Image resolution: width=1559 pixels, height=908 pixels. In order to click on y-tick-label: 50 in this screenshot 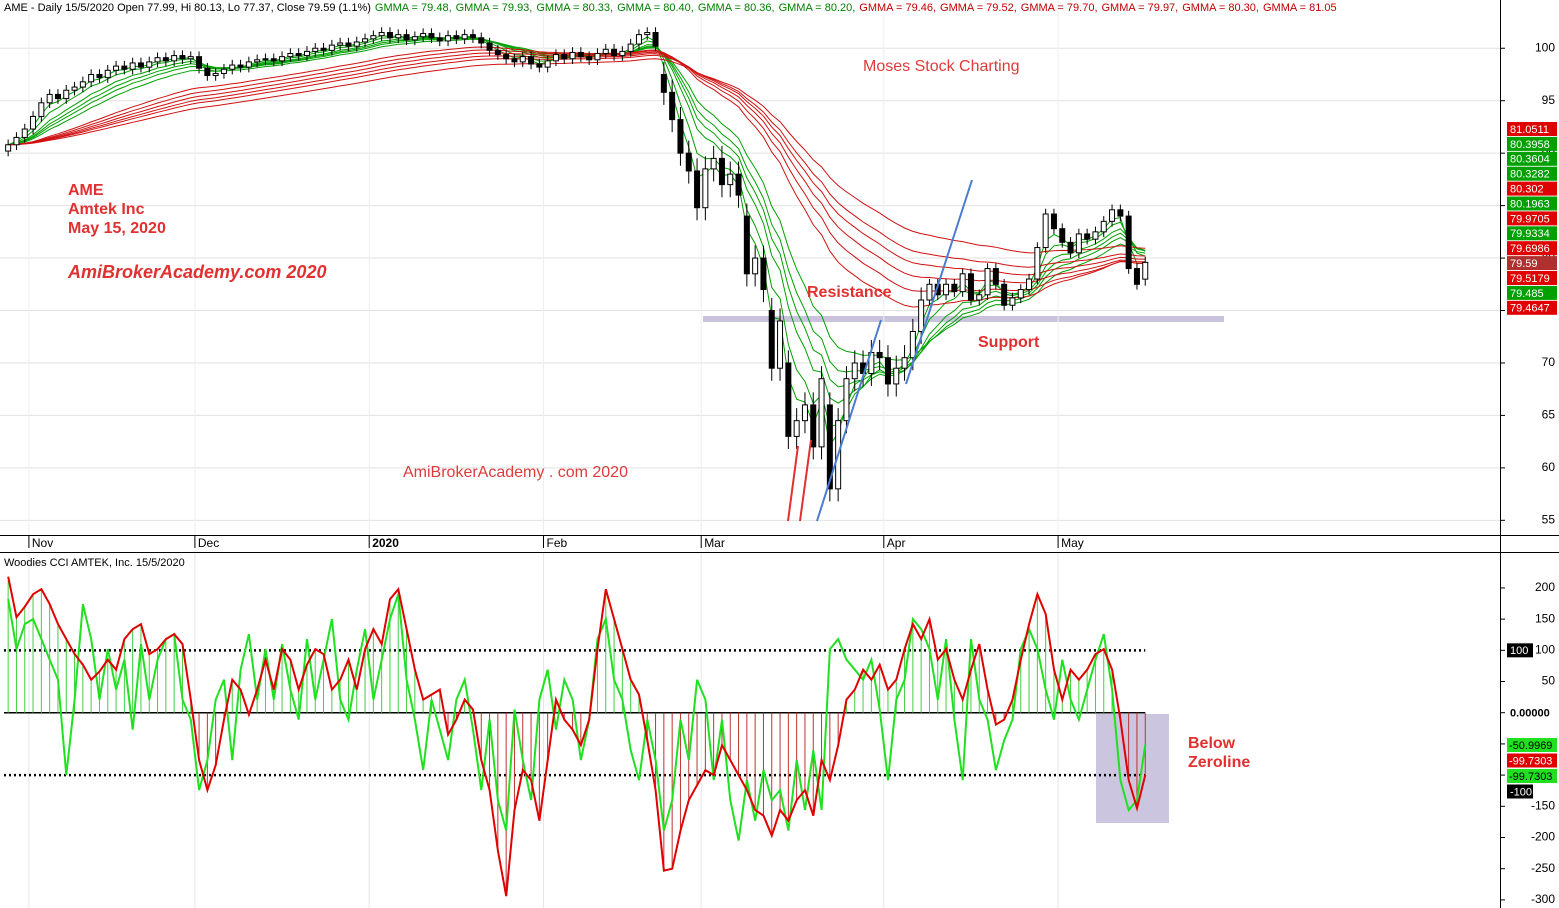, I will do `click(1549, 681)`.